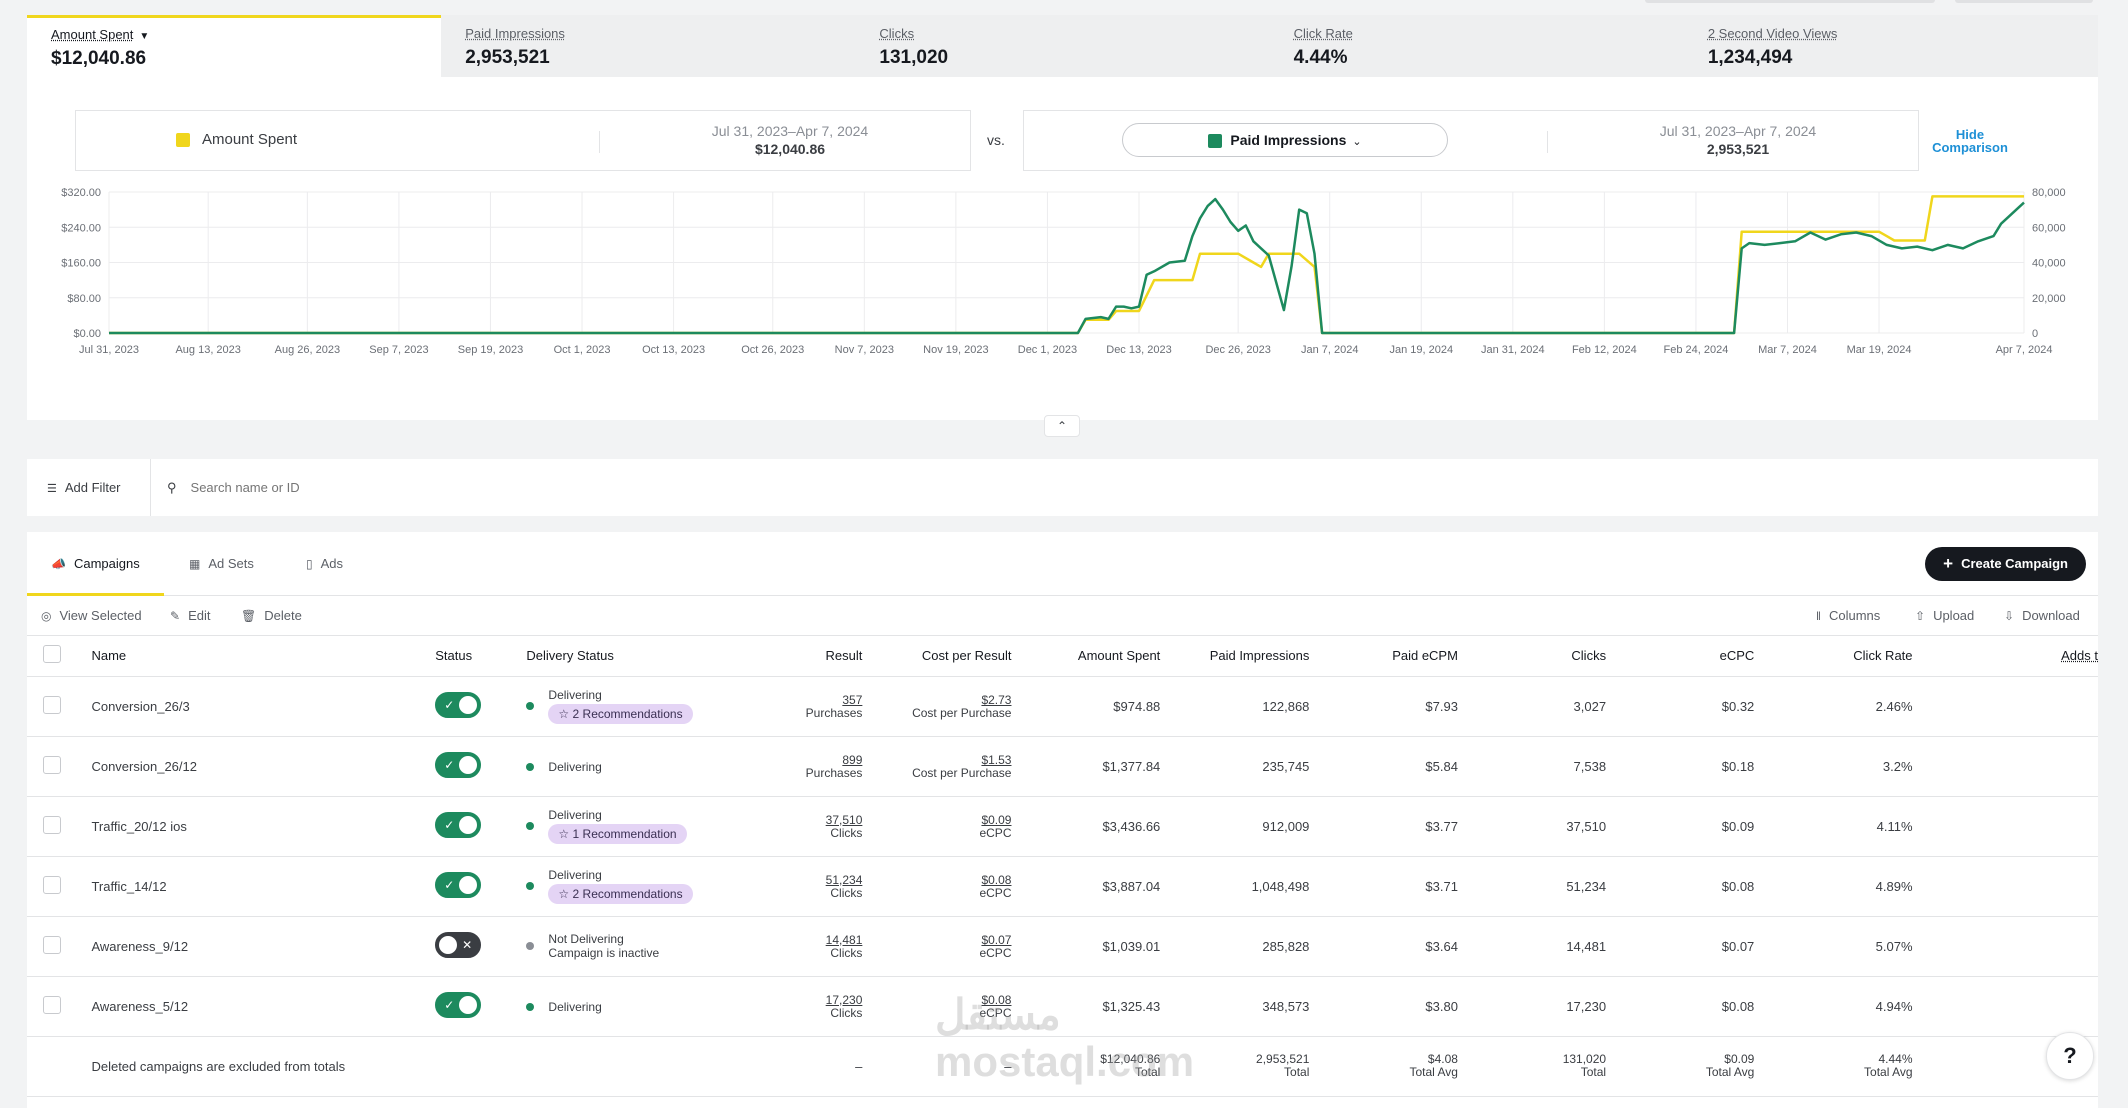  I want to click on tab-ad-sets: ▦ Ad Sets, so click(221, 564).